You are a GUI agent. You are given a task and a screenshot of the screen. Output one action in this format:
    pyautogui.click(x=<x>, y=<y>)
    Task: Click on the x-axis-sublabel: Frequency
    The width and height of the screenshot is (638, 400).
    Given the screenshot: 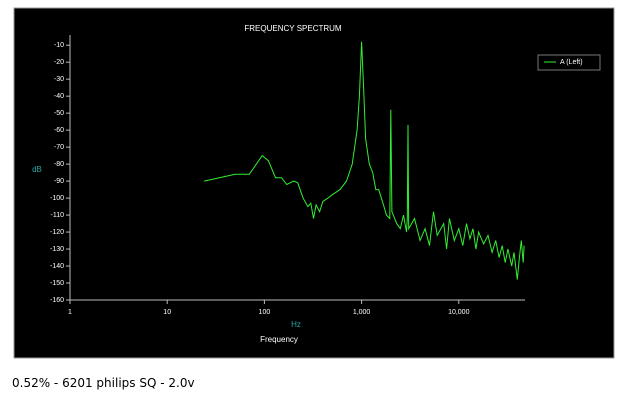 What is the action you would take?
    pyautogui.click(x=279, y=339)
    